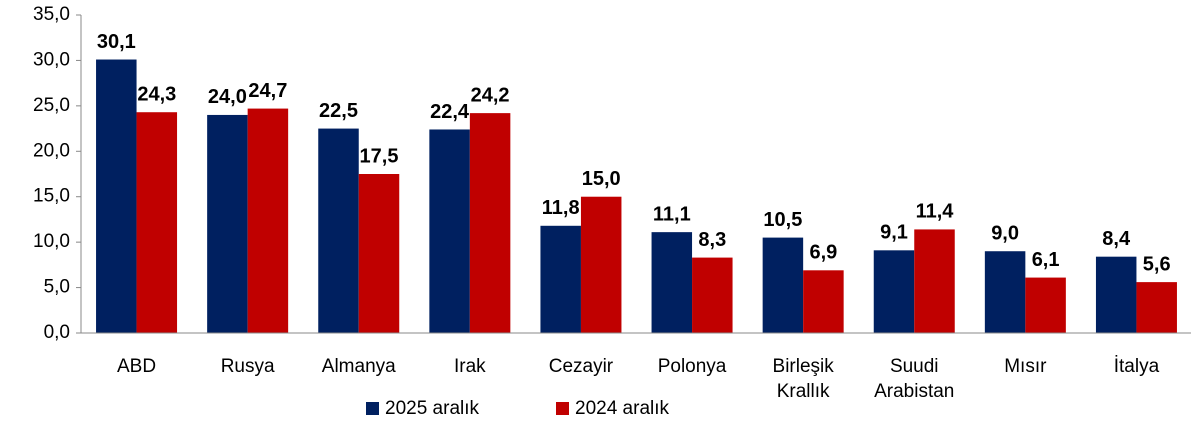  I want to click on y-tick-label: 35,0, so click(51, 14).